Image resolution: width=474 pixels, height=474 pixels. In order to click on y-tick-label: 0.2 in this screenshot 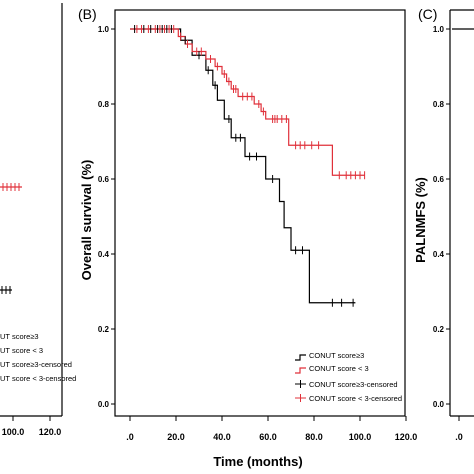, I will do `click(104, 329)`.